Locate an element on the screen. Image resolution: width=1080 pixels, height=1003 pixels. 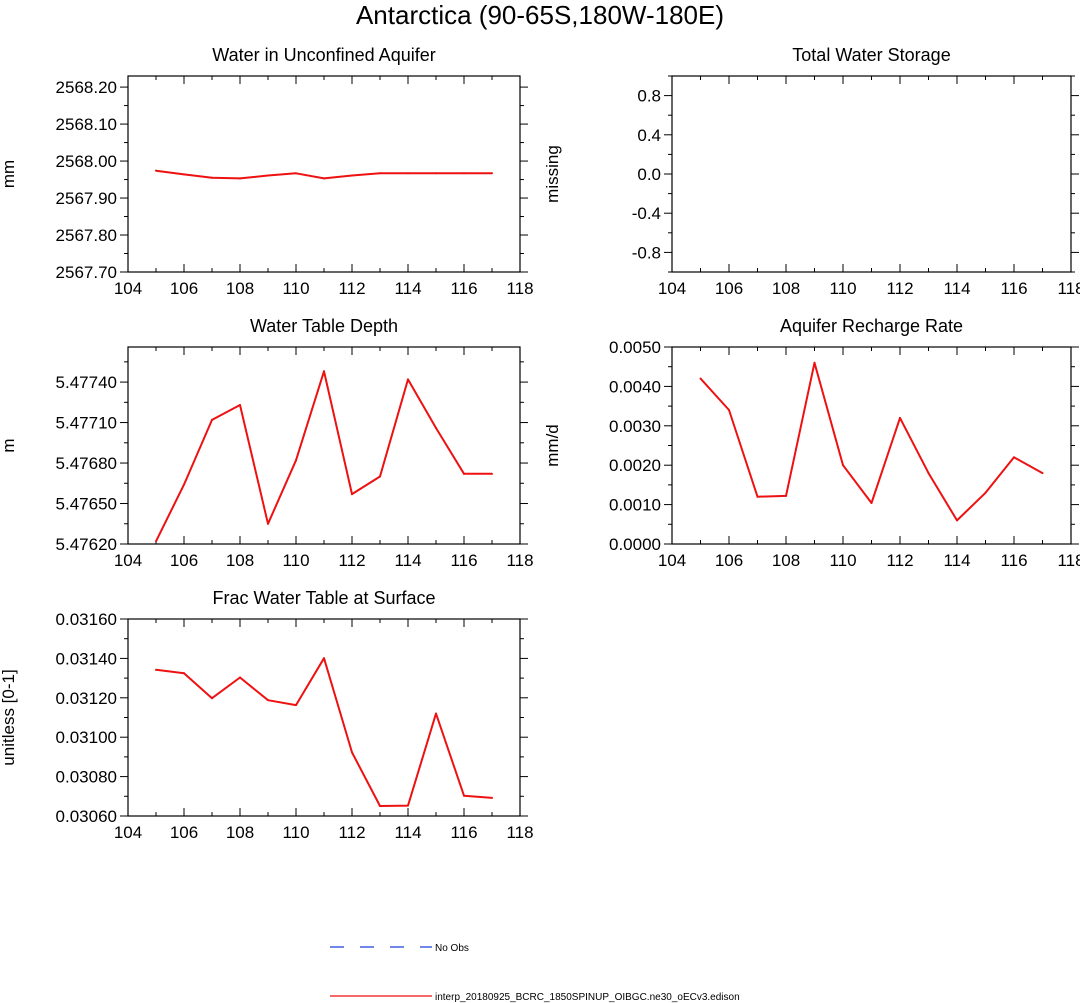
panel-title: Total Water Storage is located at coordinates (871, 55).